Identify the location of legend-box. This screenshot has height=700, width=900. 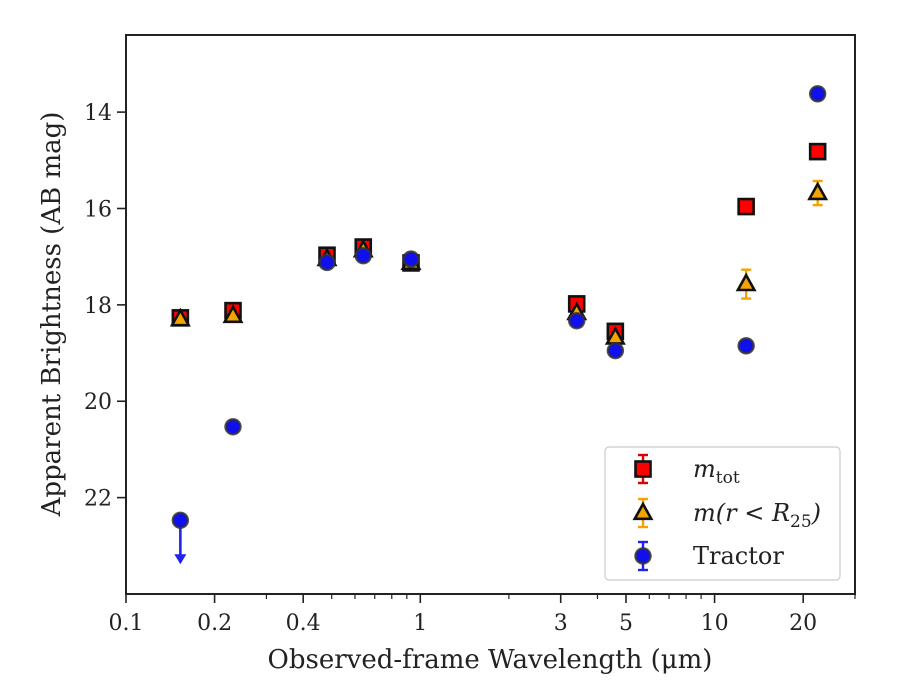
(722, 513).